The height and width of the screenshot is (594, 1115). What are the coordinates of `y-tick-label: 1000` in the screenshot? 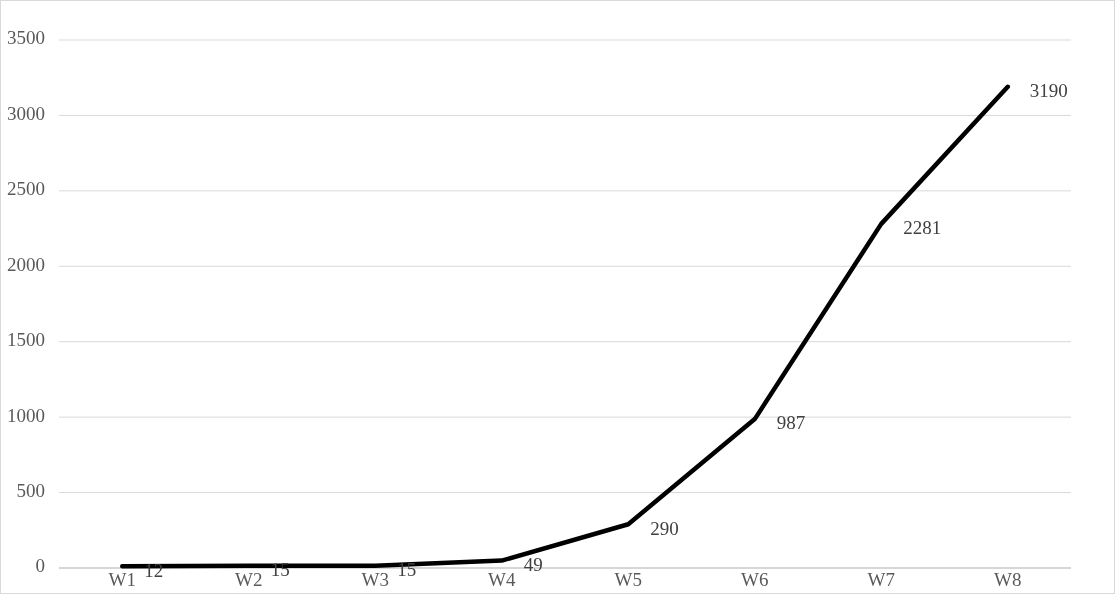 It's located at (26, 415).